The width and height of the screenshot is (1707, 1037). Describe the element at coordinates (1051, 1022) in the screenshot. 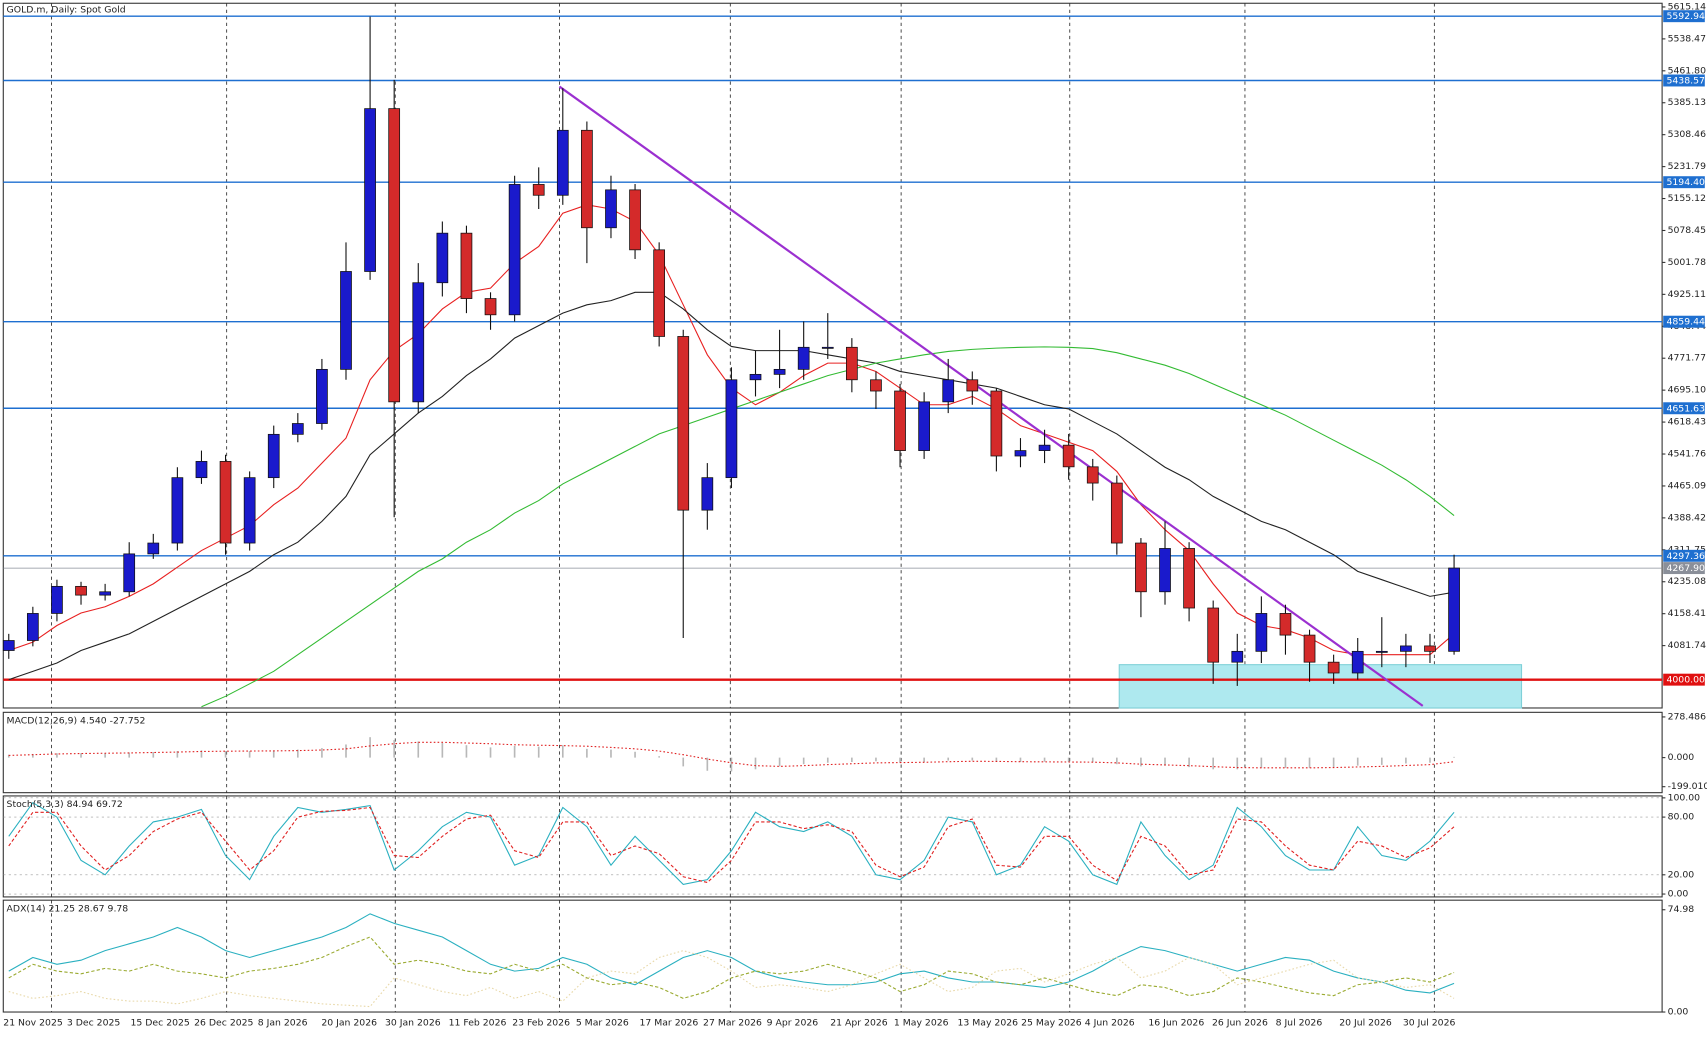

I see `x-tick-label: 25 May 2026` at that location.